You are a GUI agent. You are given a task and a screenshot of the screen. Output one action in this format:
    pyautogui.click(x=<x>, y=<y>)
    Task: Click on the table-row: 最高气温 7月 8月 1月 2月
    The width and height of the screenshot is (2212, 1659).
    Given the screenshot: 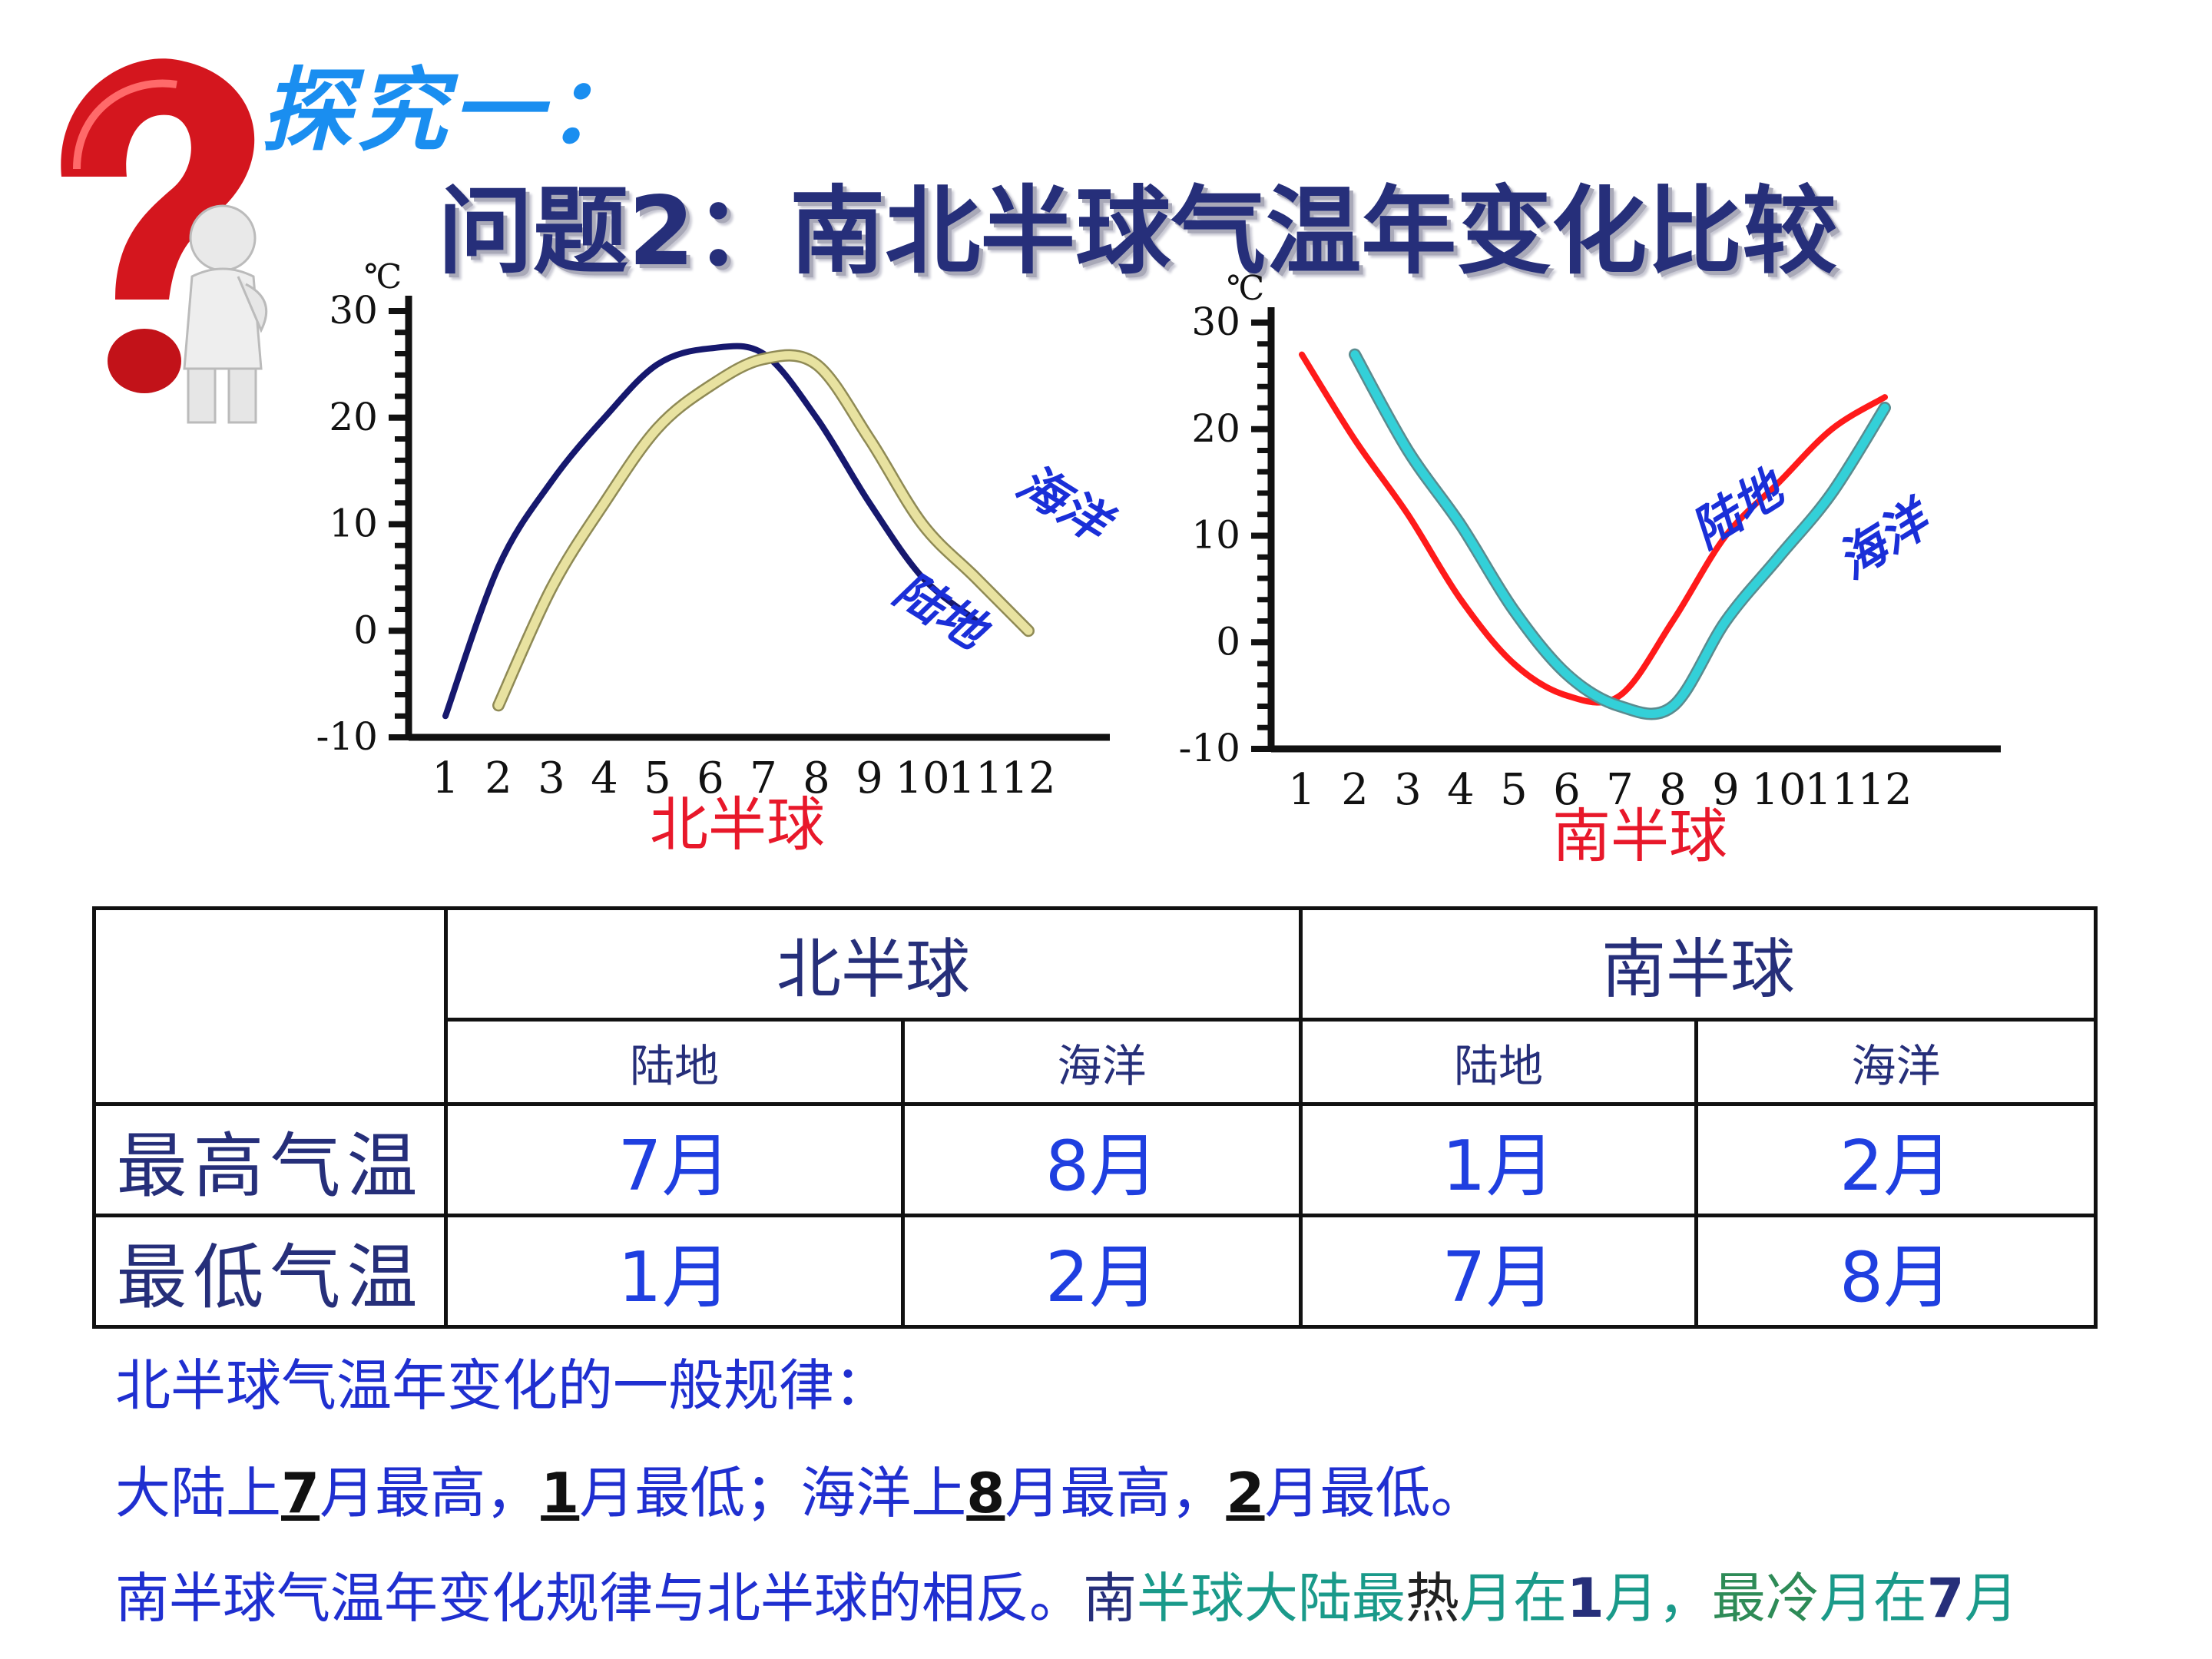 What is the action you would take?
    pyautogui.click(x=1095, y=1159)
    